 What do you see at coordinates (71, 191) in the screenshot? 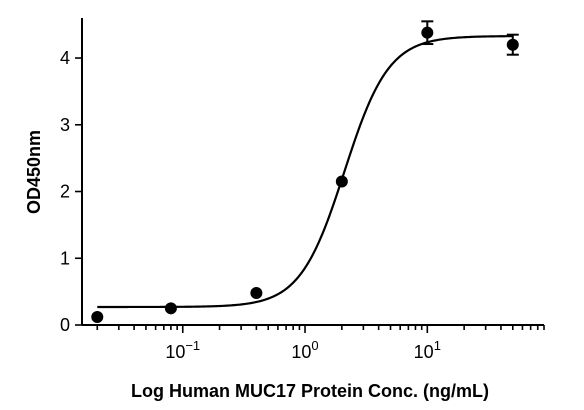
I see `y-ticks: 0 1 2 3 4` at bounding box center [71, 191].